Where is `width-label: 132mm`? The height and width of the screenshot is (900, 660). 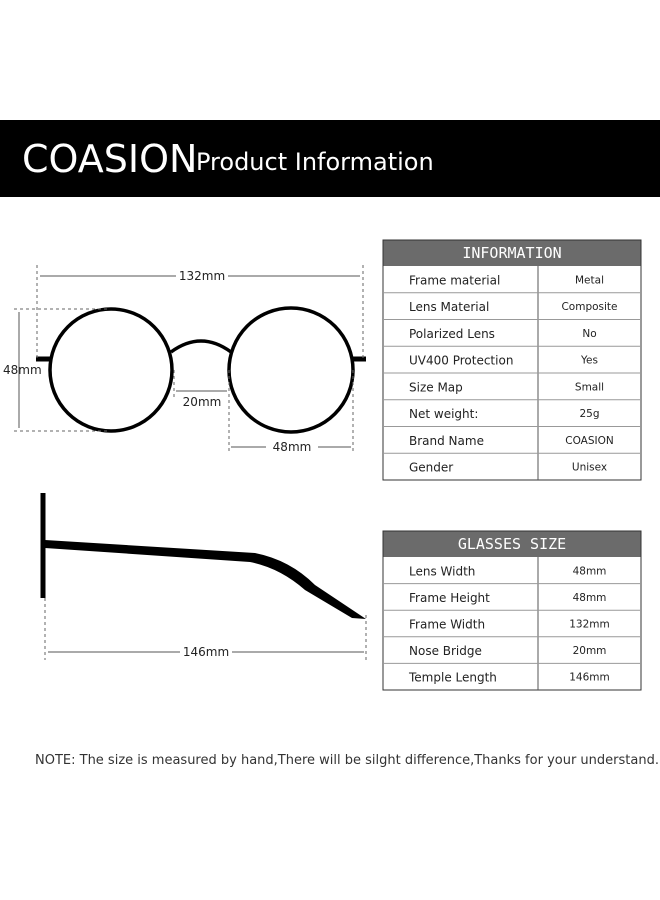 width-label: 132mm is located at coordinates (202, 276).